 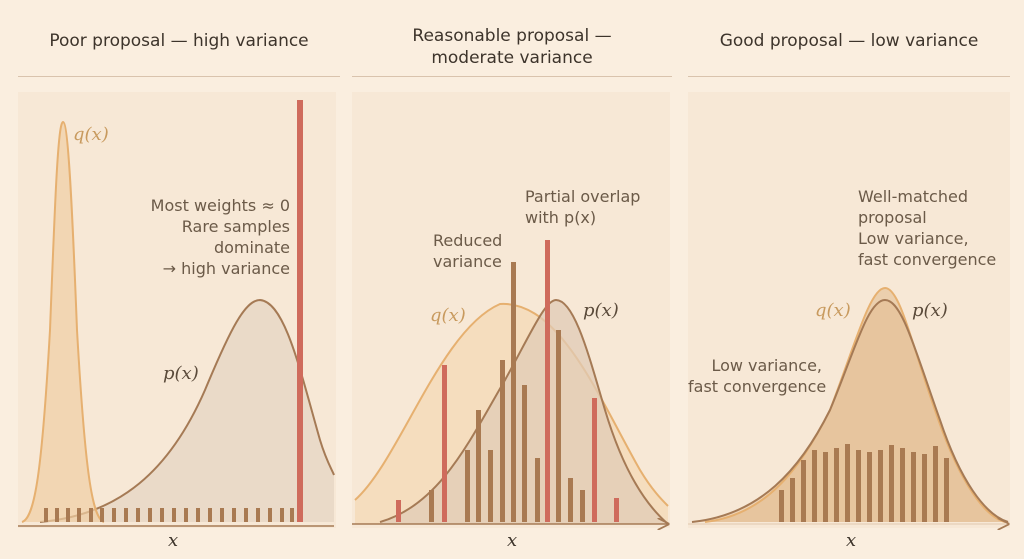 What do you see at coordinates (300, 311) in the screenshot?
I see `panel1-outlier-weight-bar` at bounding box center [300, 311].